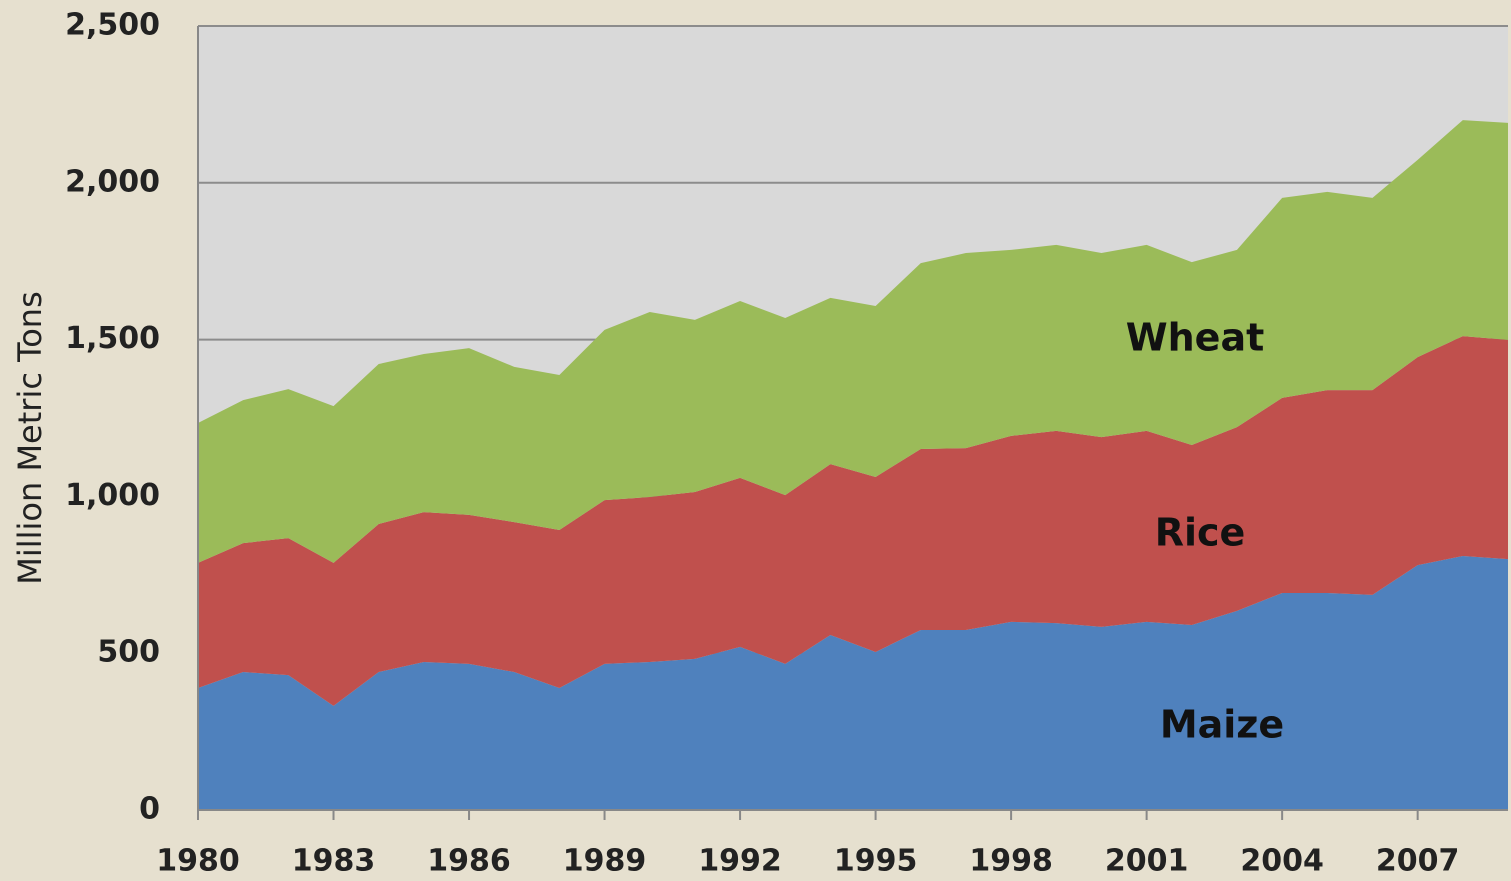 The image size is (1511, 881). What do you see at coordinates (605, 861) in the screenshot?
I see `x-tick-label: 1989` at bounding box center [605, 861].